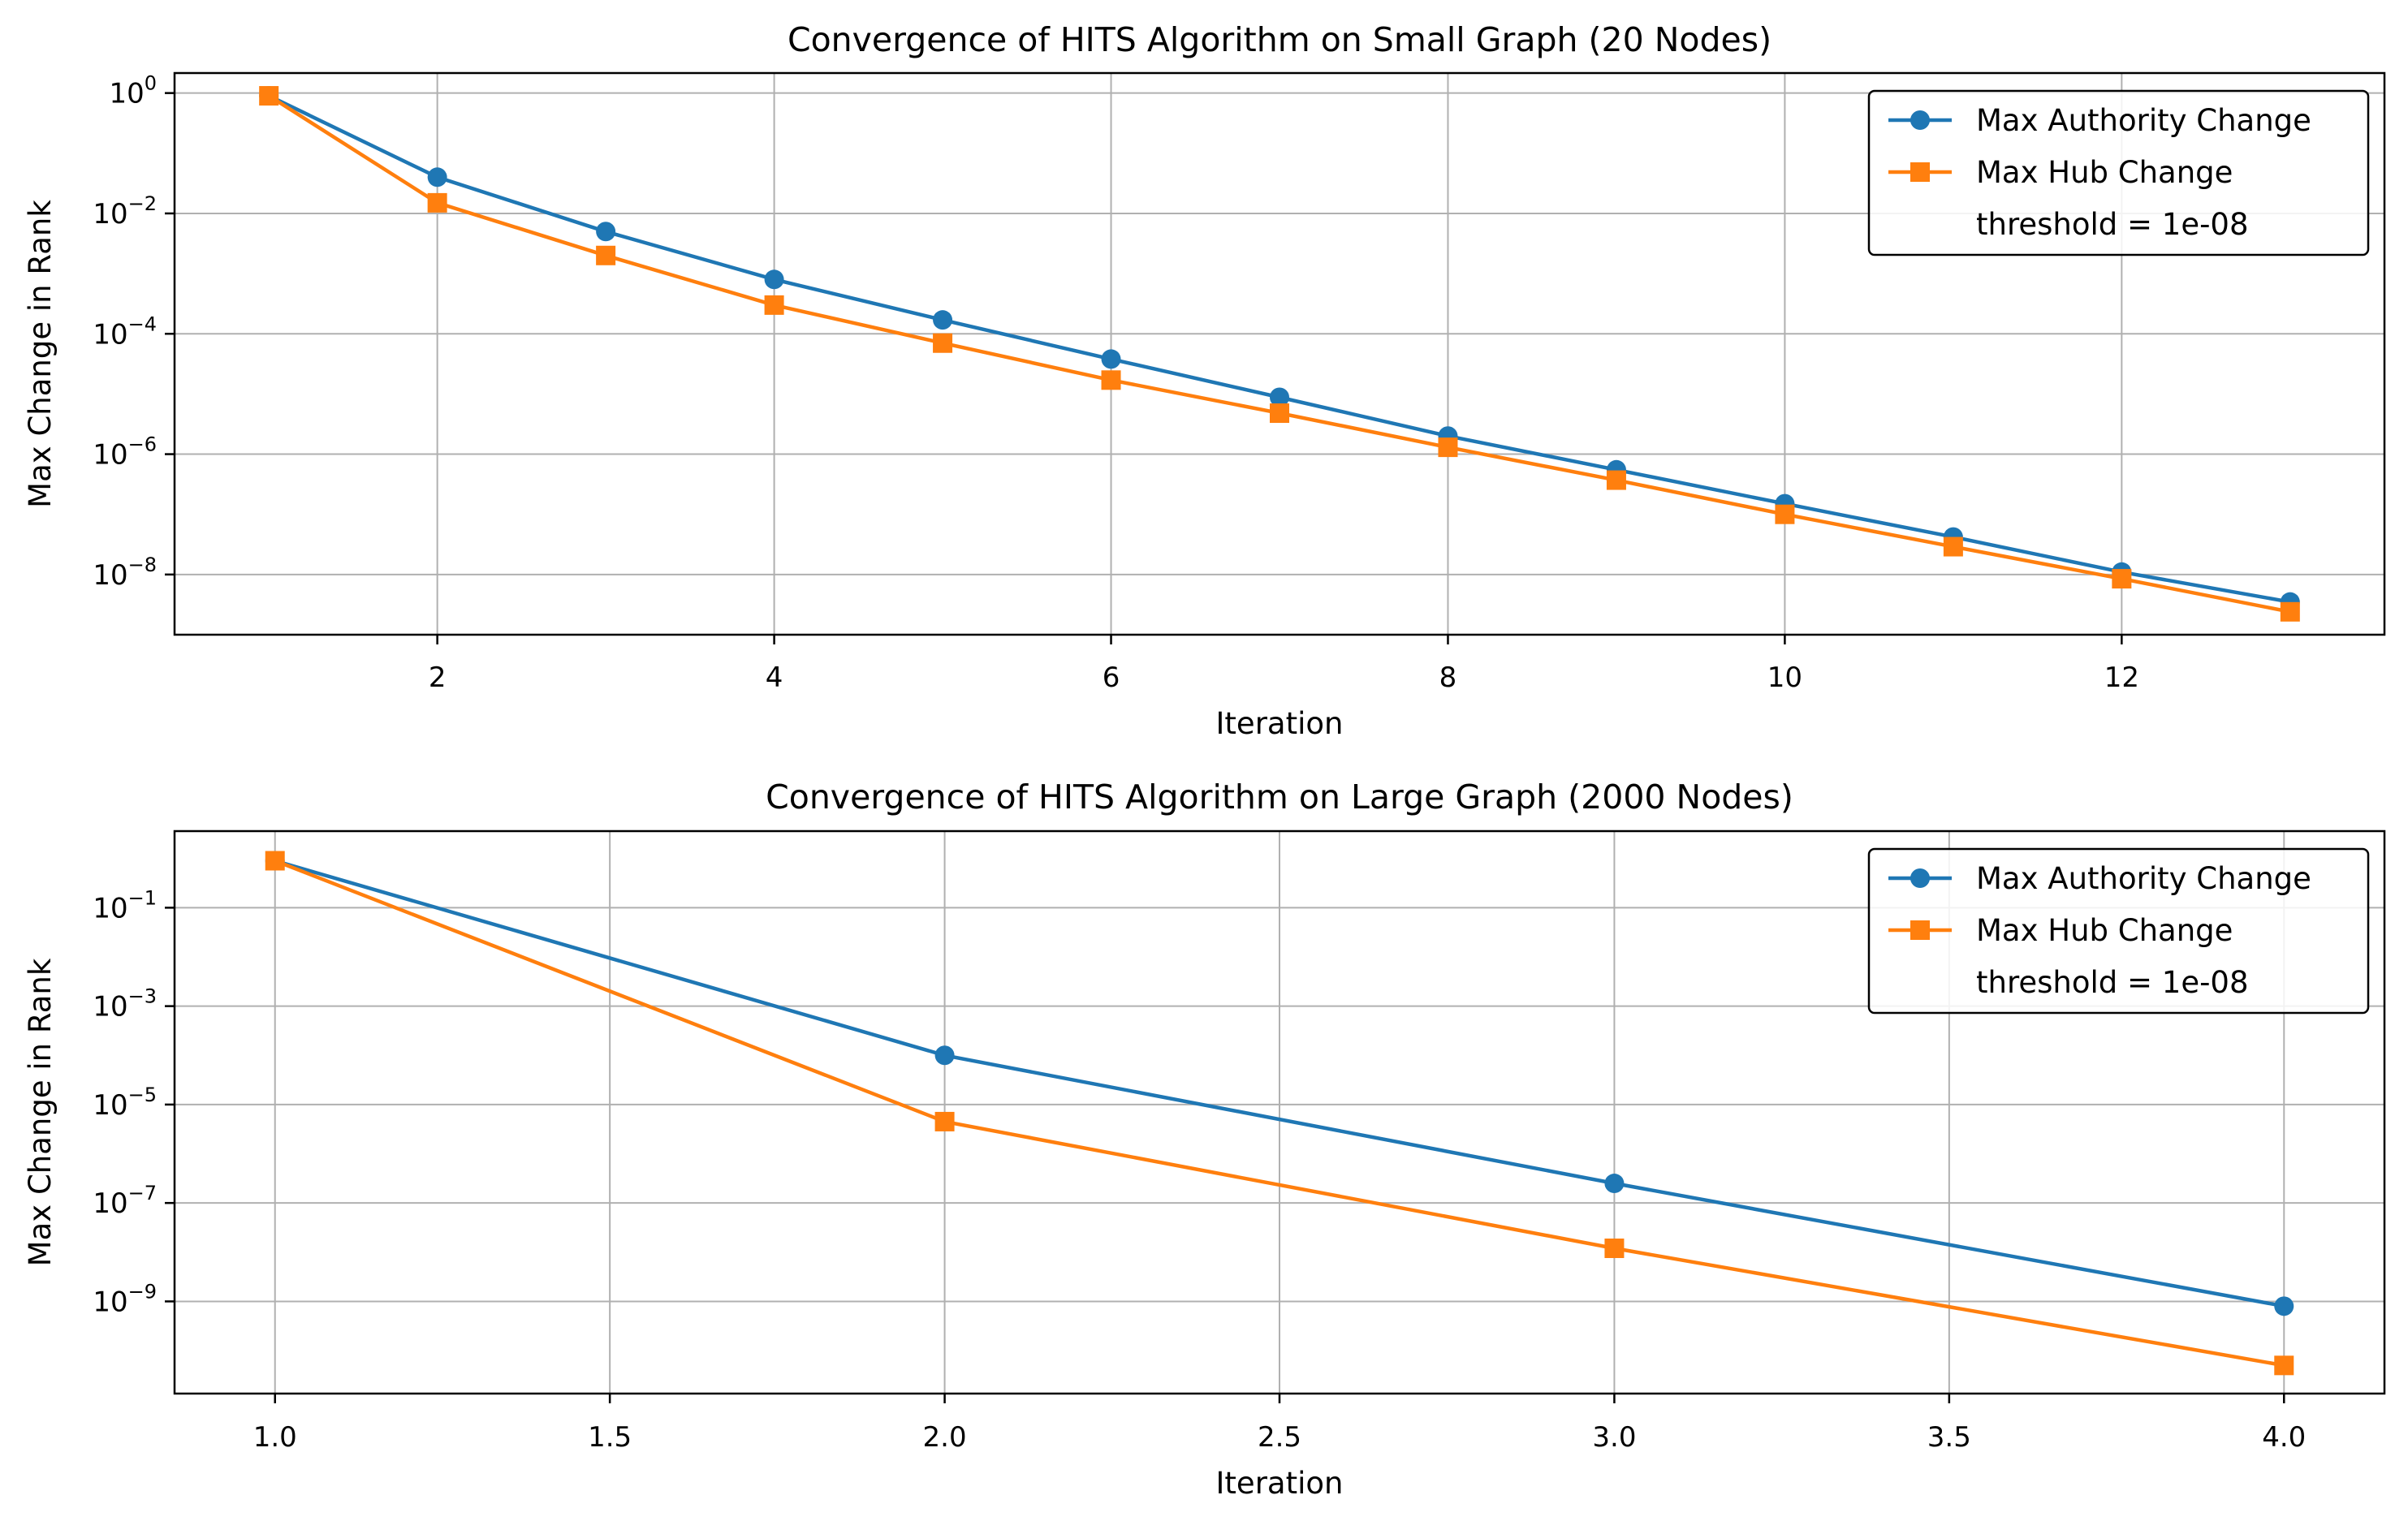 The width and height of the screenshot is (2408, 1521). Describe the element at coordinates (1279, 1437) in the screenshot. I see `x-tick-label: 2.5` at that location.